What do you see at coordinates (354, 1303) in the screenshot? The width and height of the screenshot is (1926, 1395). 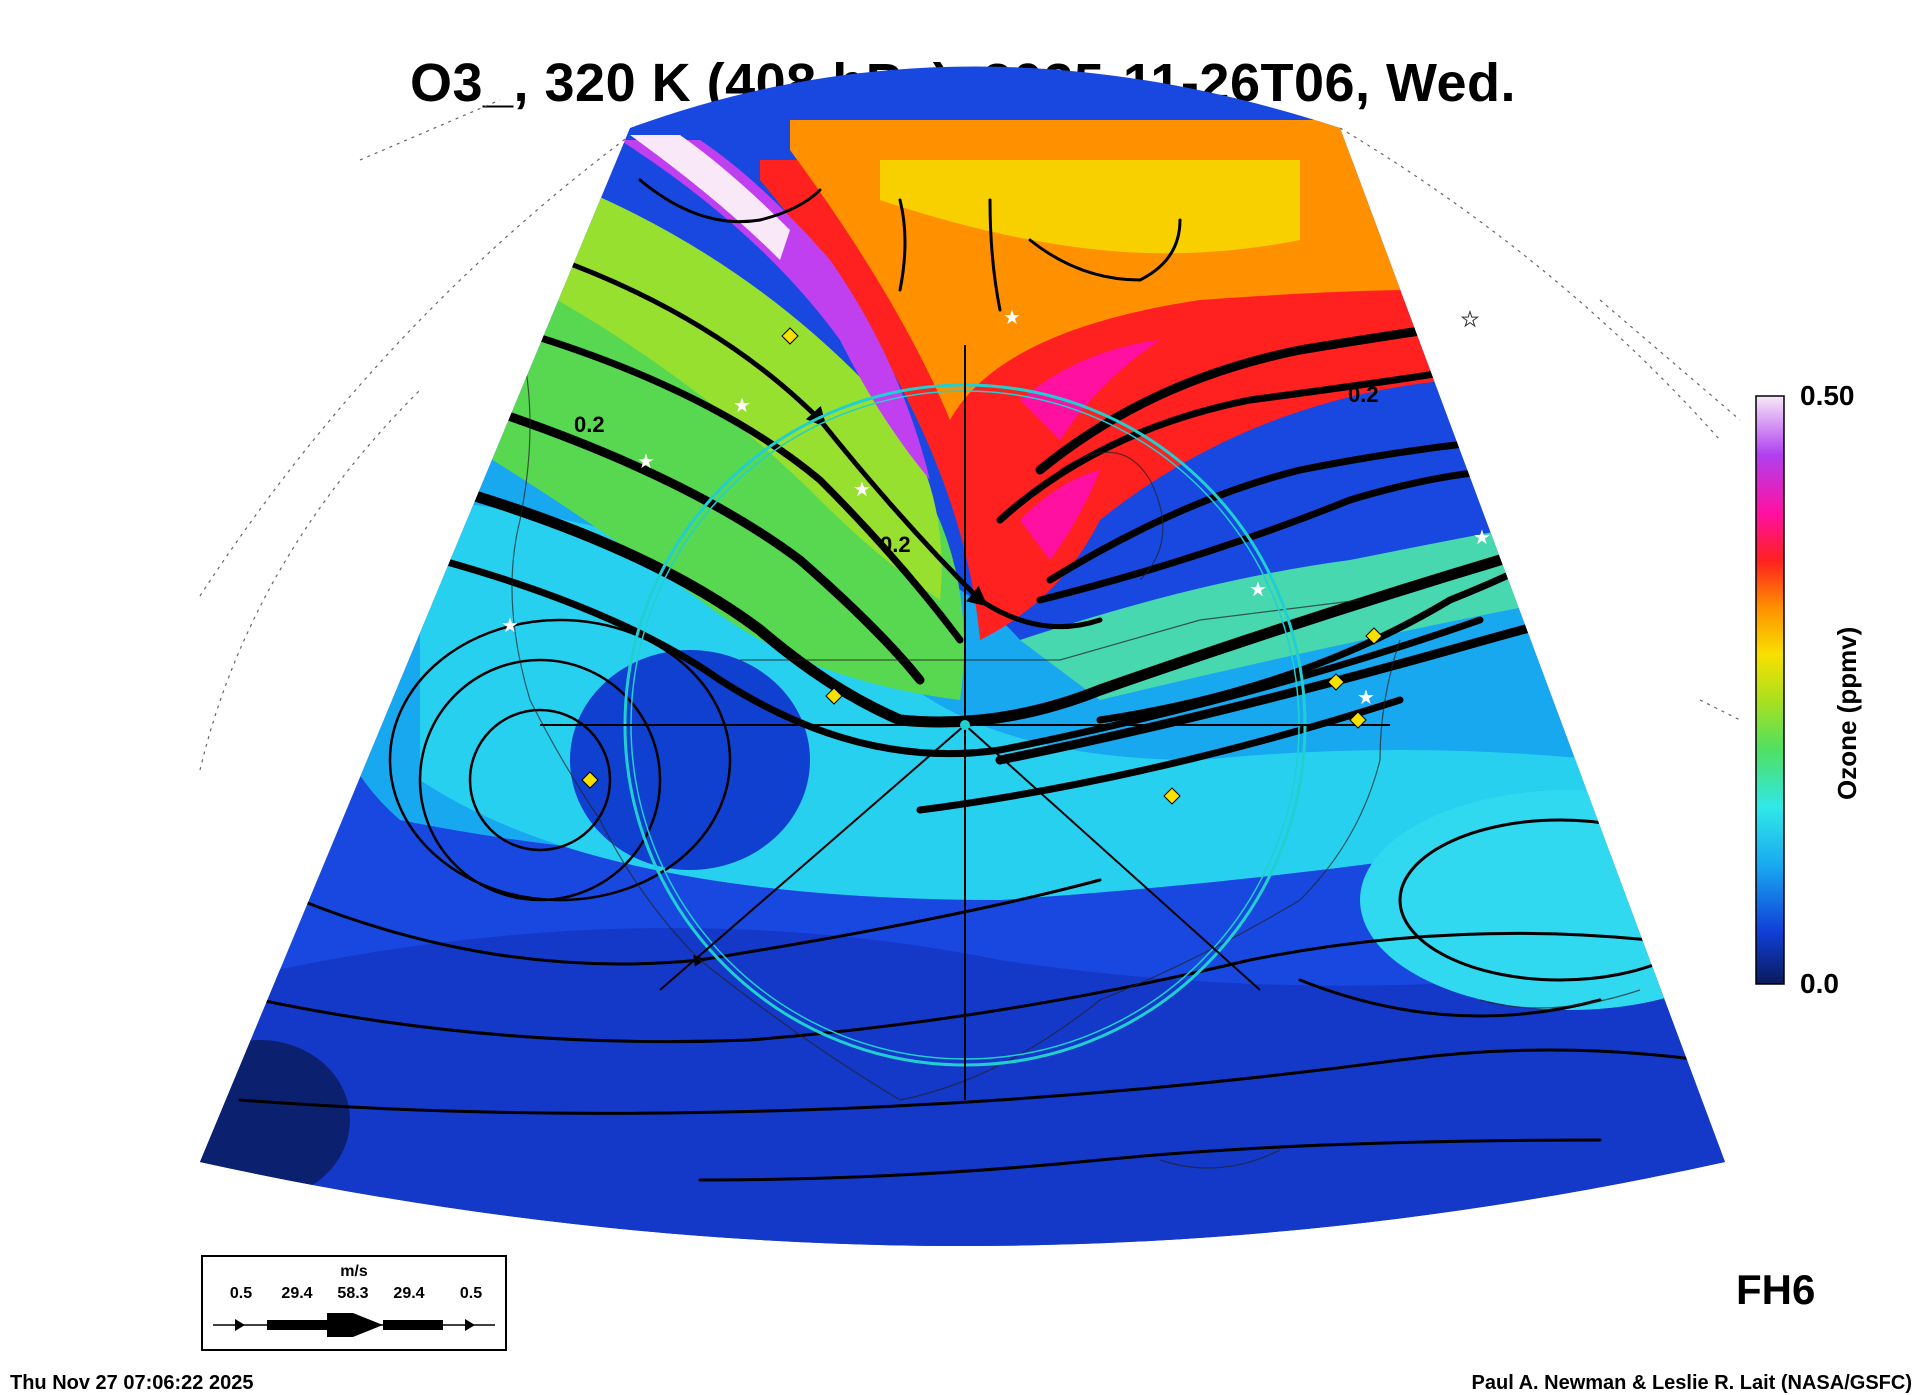 I see `wind-speed-legend: m/s 0.5 29.4 58.3 29.4 0.5` at bounding box center [354, 1303].